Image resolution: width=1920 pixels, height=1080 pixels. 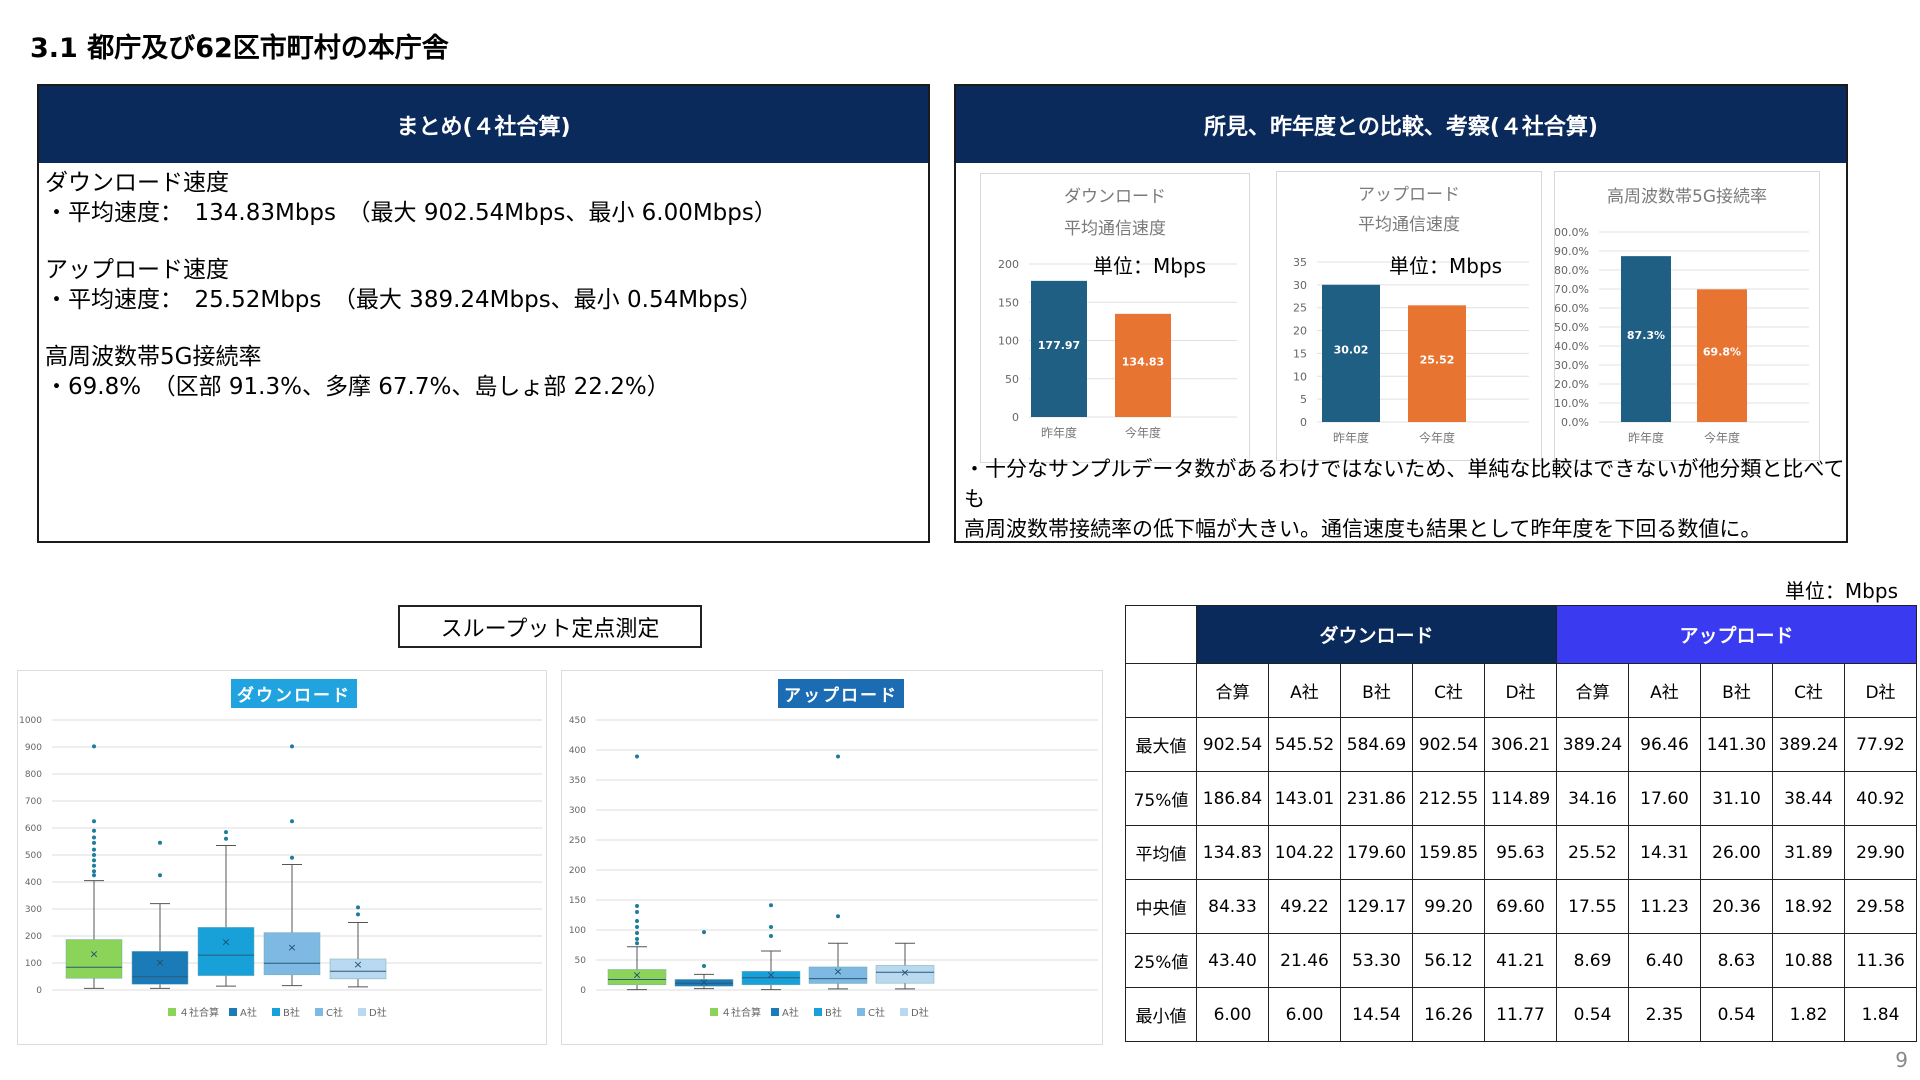 I want to click on table-cell: 69.60, so click(x=1520, y=906).